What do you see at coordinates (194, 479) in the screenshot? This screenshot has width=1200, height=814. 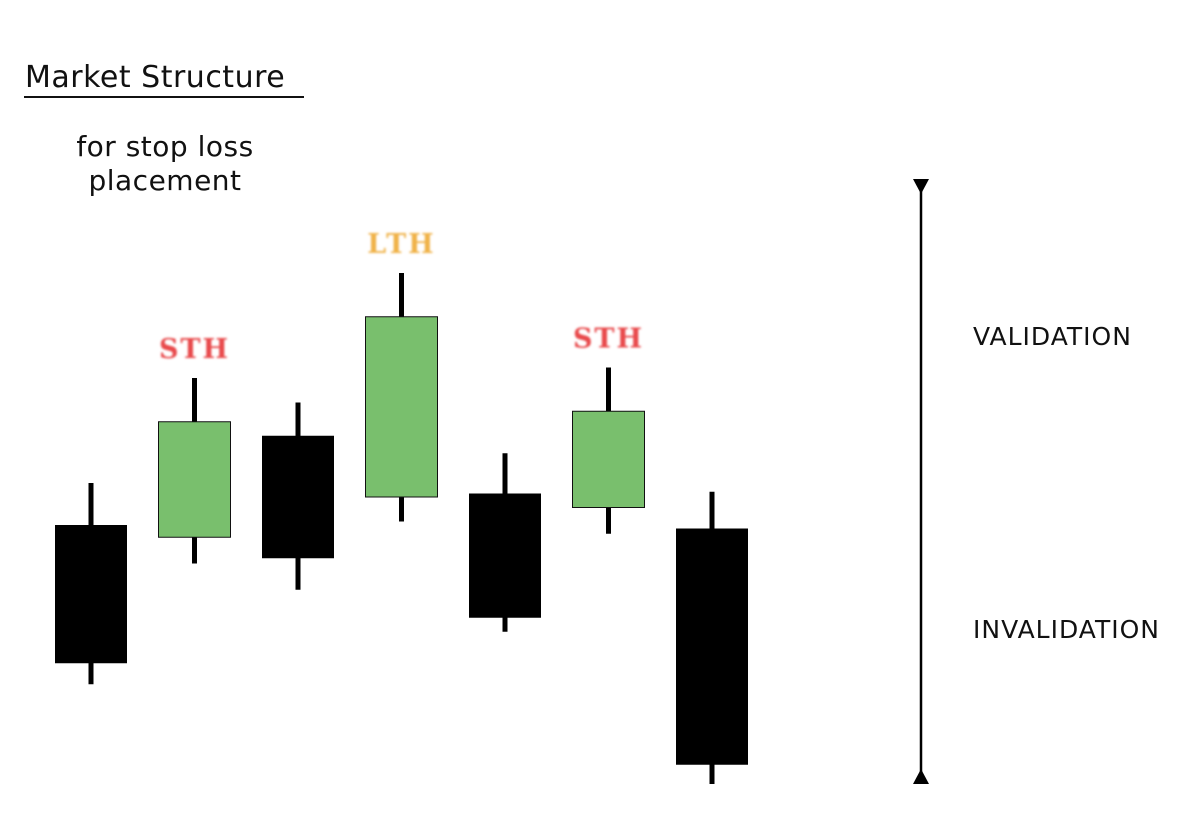 I see `candle-2-body` at bounding box center [194, 479].